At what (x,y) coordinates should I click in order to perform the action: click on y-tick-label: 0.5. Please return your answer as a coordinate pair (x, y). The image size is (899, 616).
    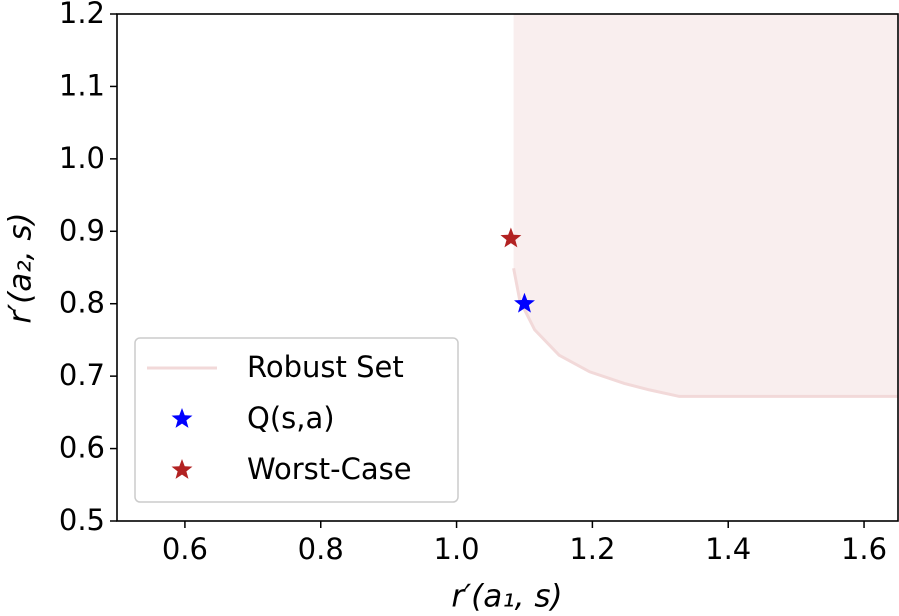
    Looking at the image, I should click on (82, 520).